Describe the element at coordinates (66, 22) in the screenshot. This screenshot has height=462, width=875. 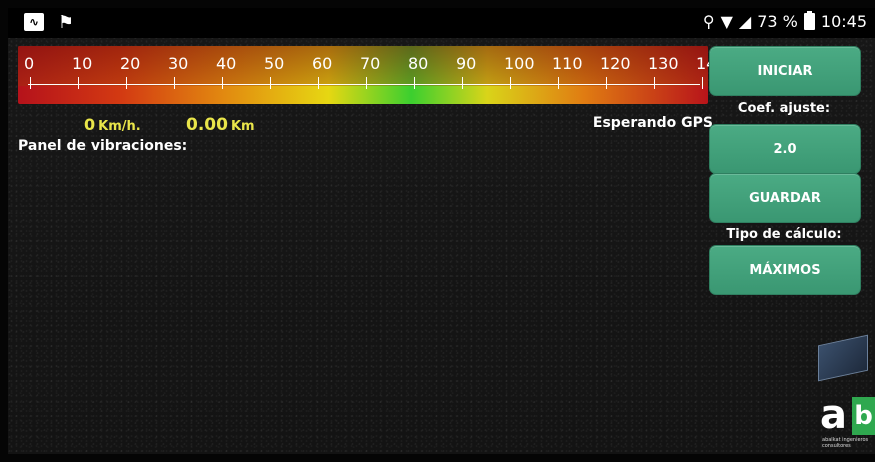
I see `flag-icon: ⚑` at that location.